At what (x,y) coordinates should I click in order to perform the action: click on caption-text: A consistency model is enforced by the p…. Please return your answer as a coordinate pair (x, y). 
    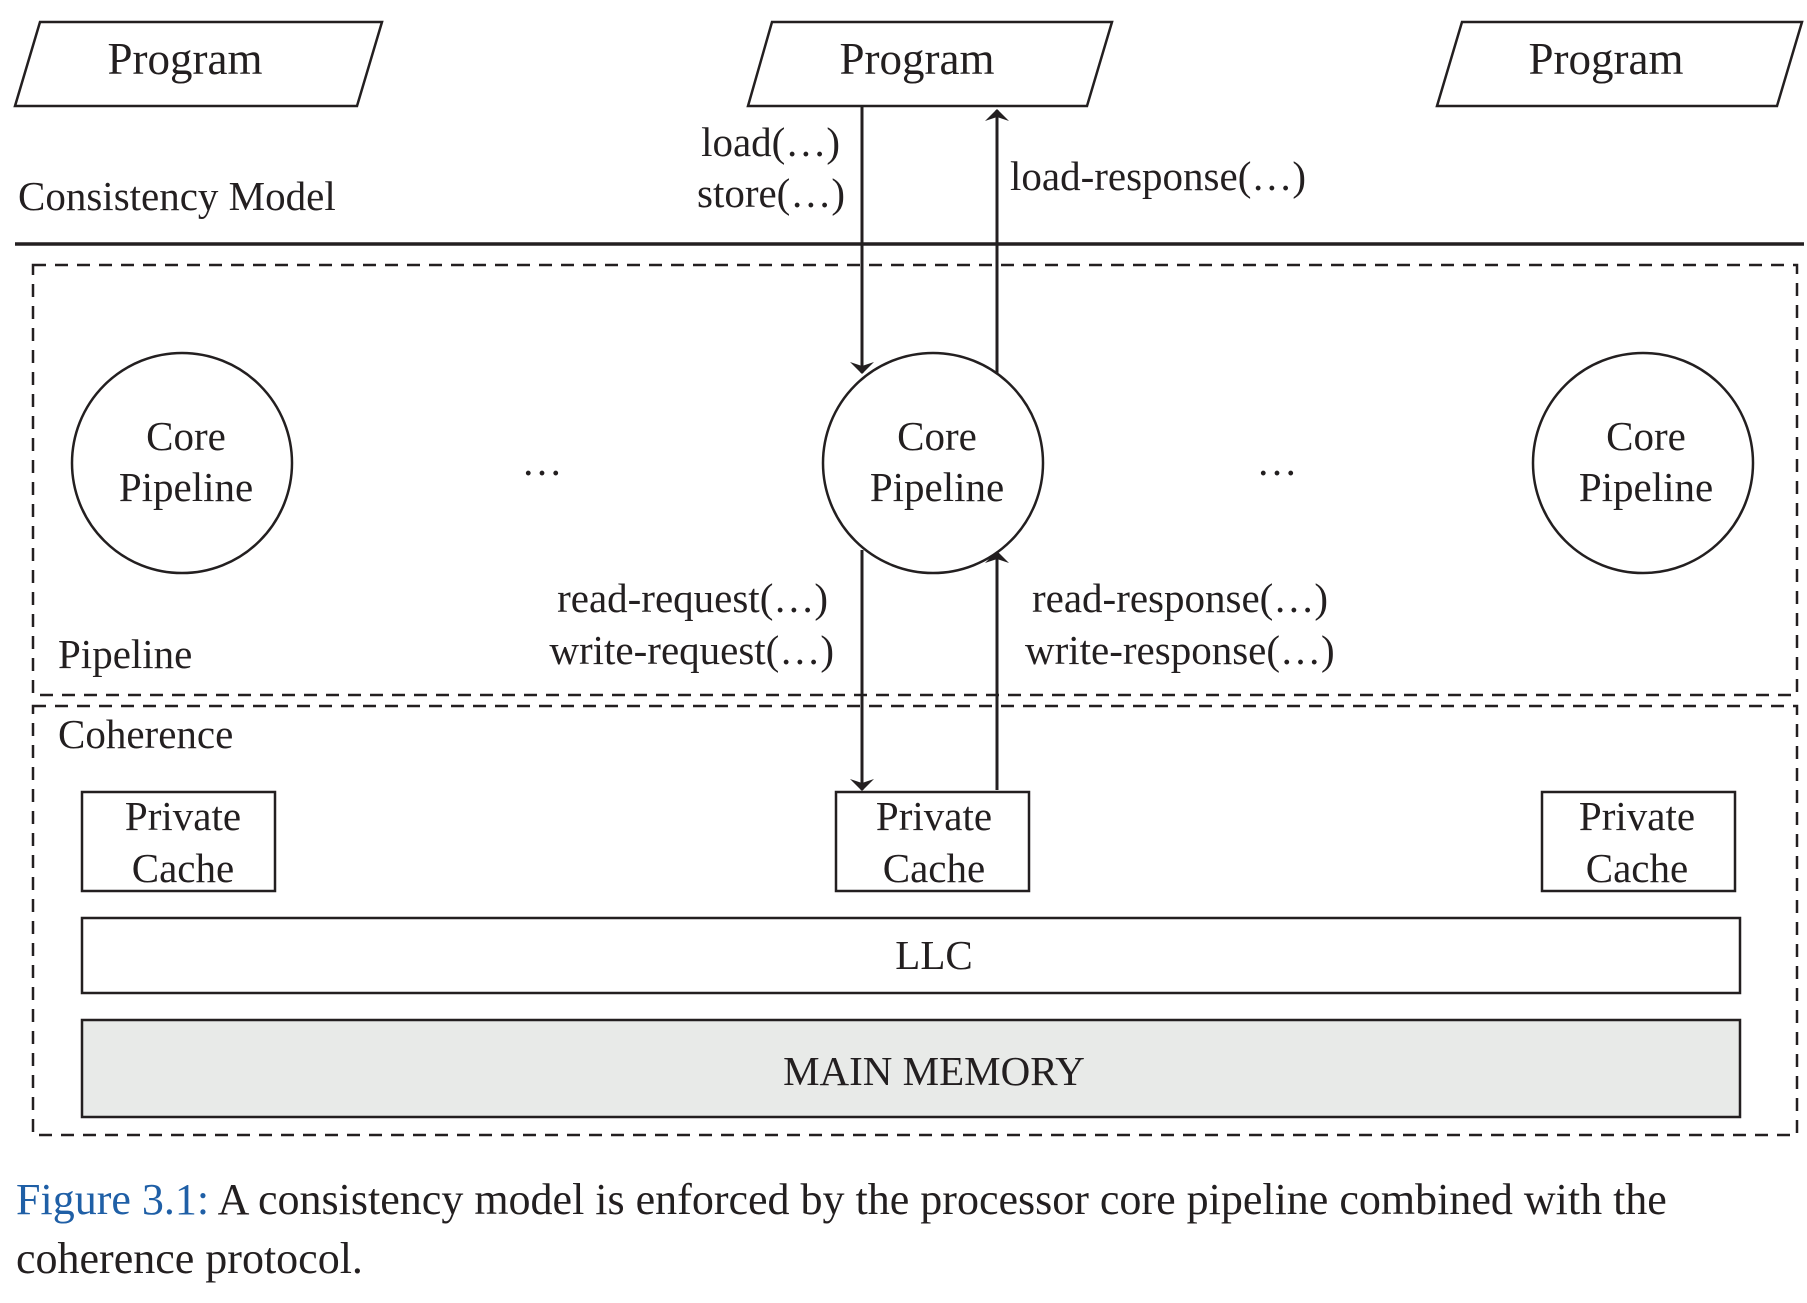
    Looking at the image, I should click on (841, 1229).